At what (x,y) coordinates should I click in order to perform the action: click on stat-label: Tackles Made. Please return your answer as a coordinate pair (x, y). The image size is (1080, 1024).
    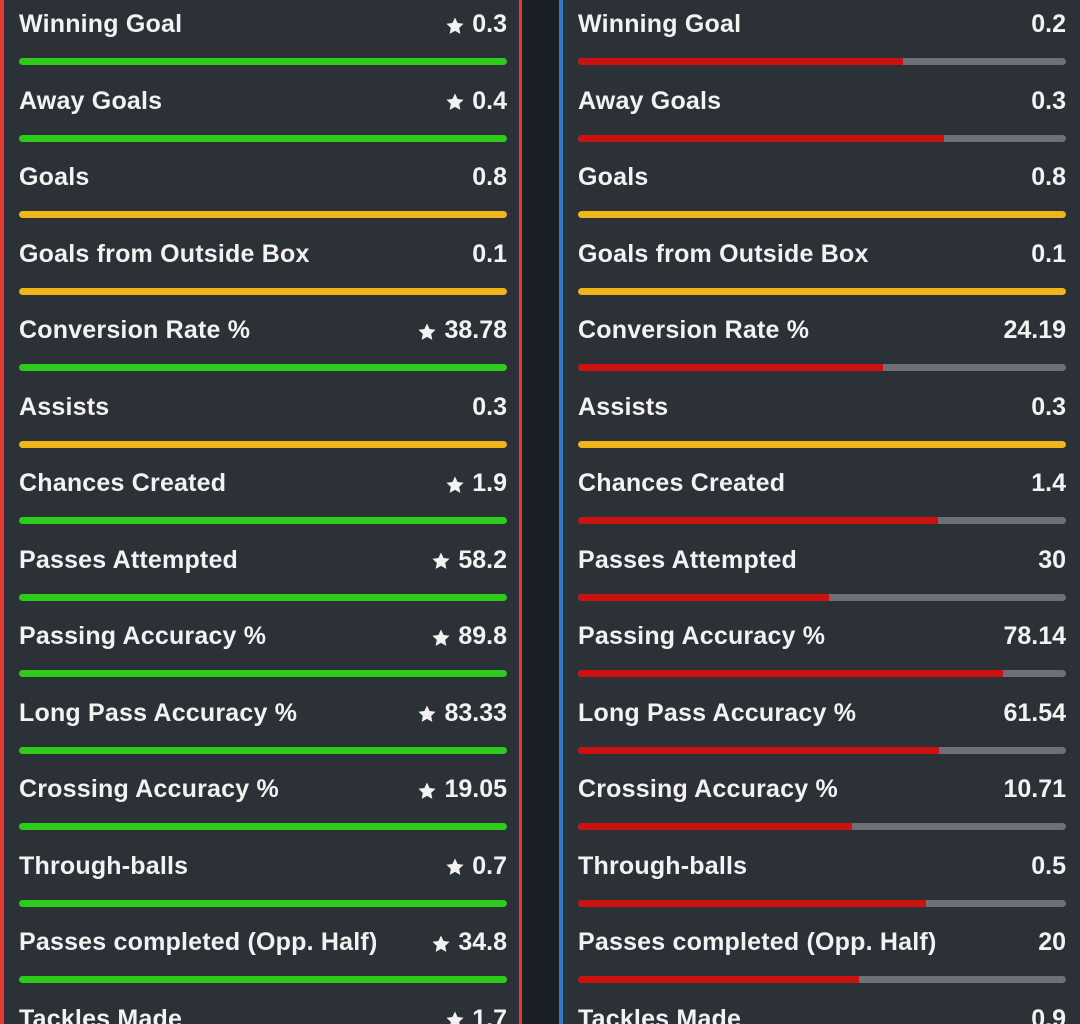
    Looking at the image, I should click on (101, 1014).